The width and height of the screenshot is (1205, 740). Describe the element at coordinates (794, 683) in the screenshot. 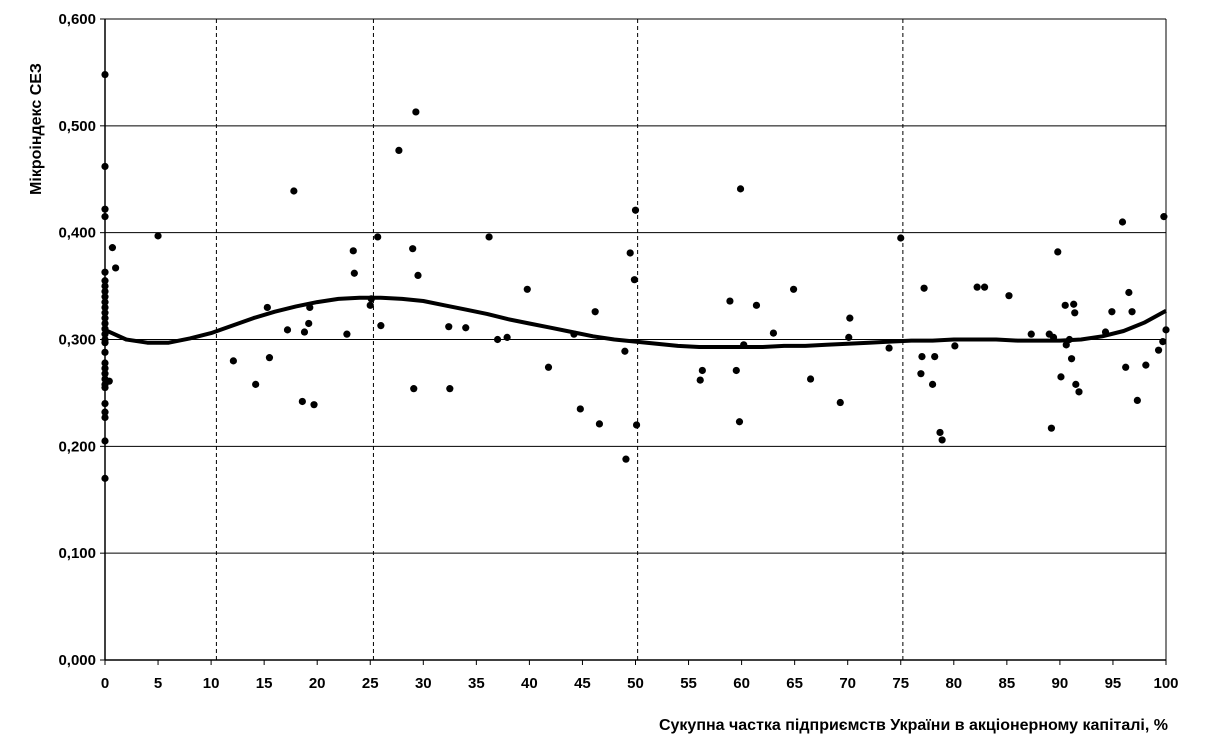

I see `x-tick-label: 65` at that location.